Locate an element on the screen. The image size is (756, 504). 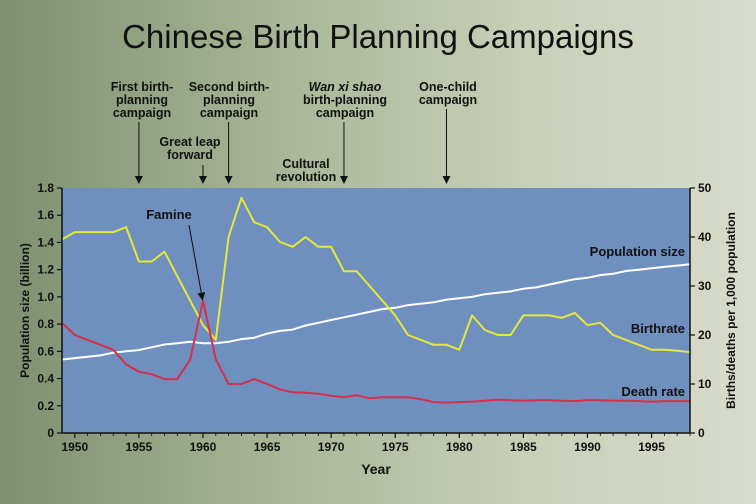
y-left-tick-label: 1.8 is located at coordinates (45, 188).